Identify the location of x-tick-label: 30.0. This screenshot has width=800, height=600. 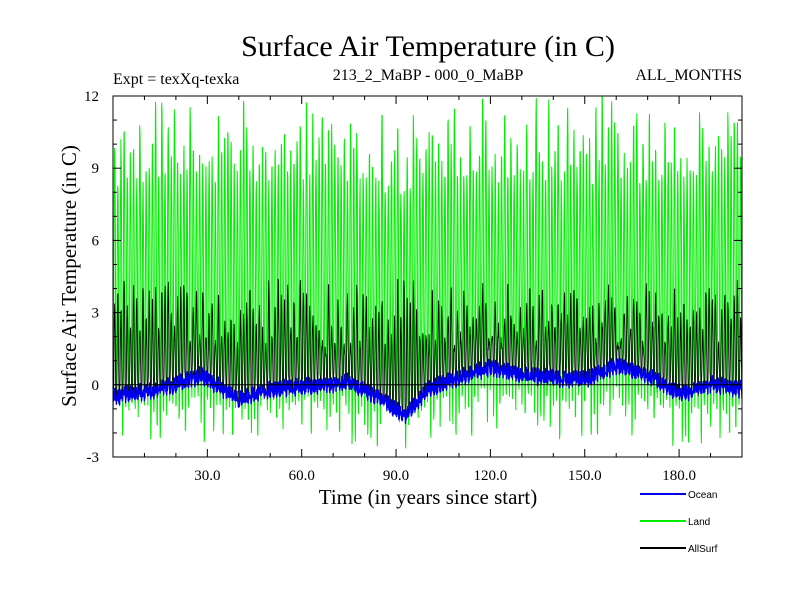
(207, 476).